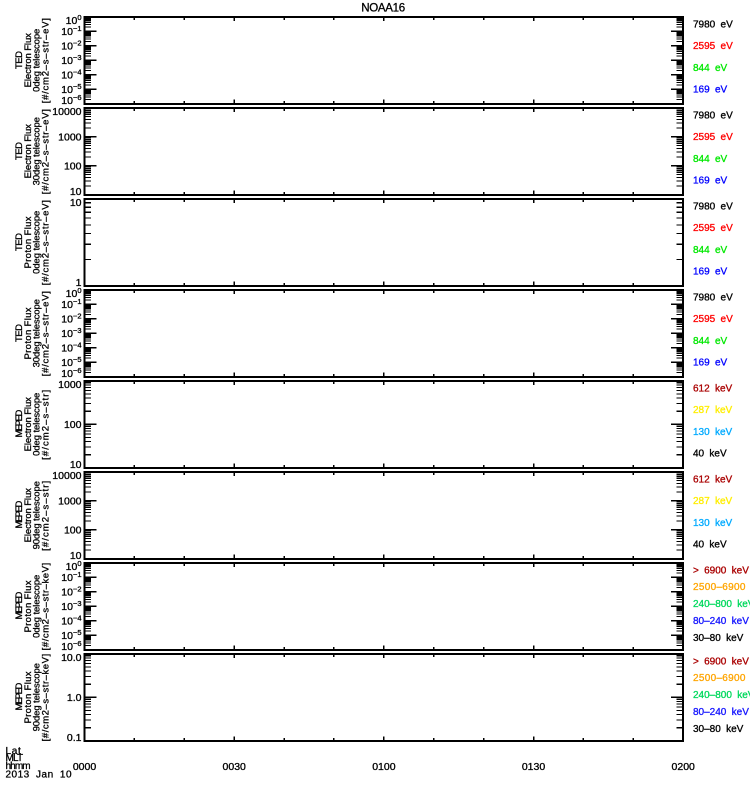 This screenshot has width=750, height=800. What do you see at coordinates (85, 767) in the screenshot?
I see `svg-text: 0000` at bounding box center [85, 767].